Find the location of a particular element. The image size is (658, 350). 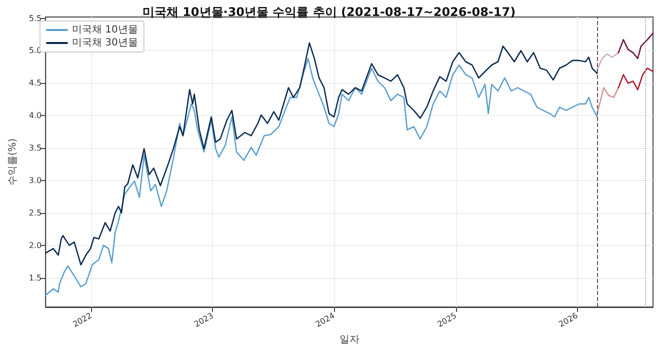

y-tick-label: 1.5 is located at coordinates (35, 277).